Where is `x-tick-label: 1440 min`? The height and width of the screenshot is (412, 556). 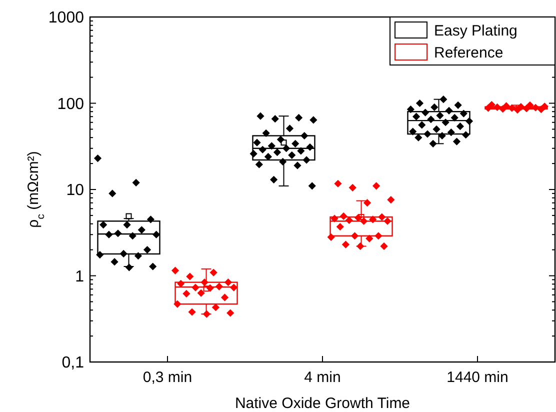
x-tick-label: 1440 min is located at coordinates (477, 377).